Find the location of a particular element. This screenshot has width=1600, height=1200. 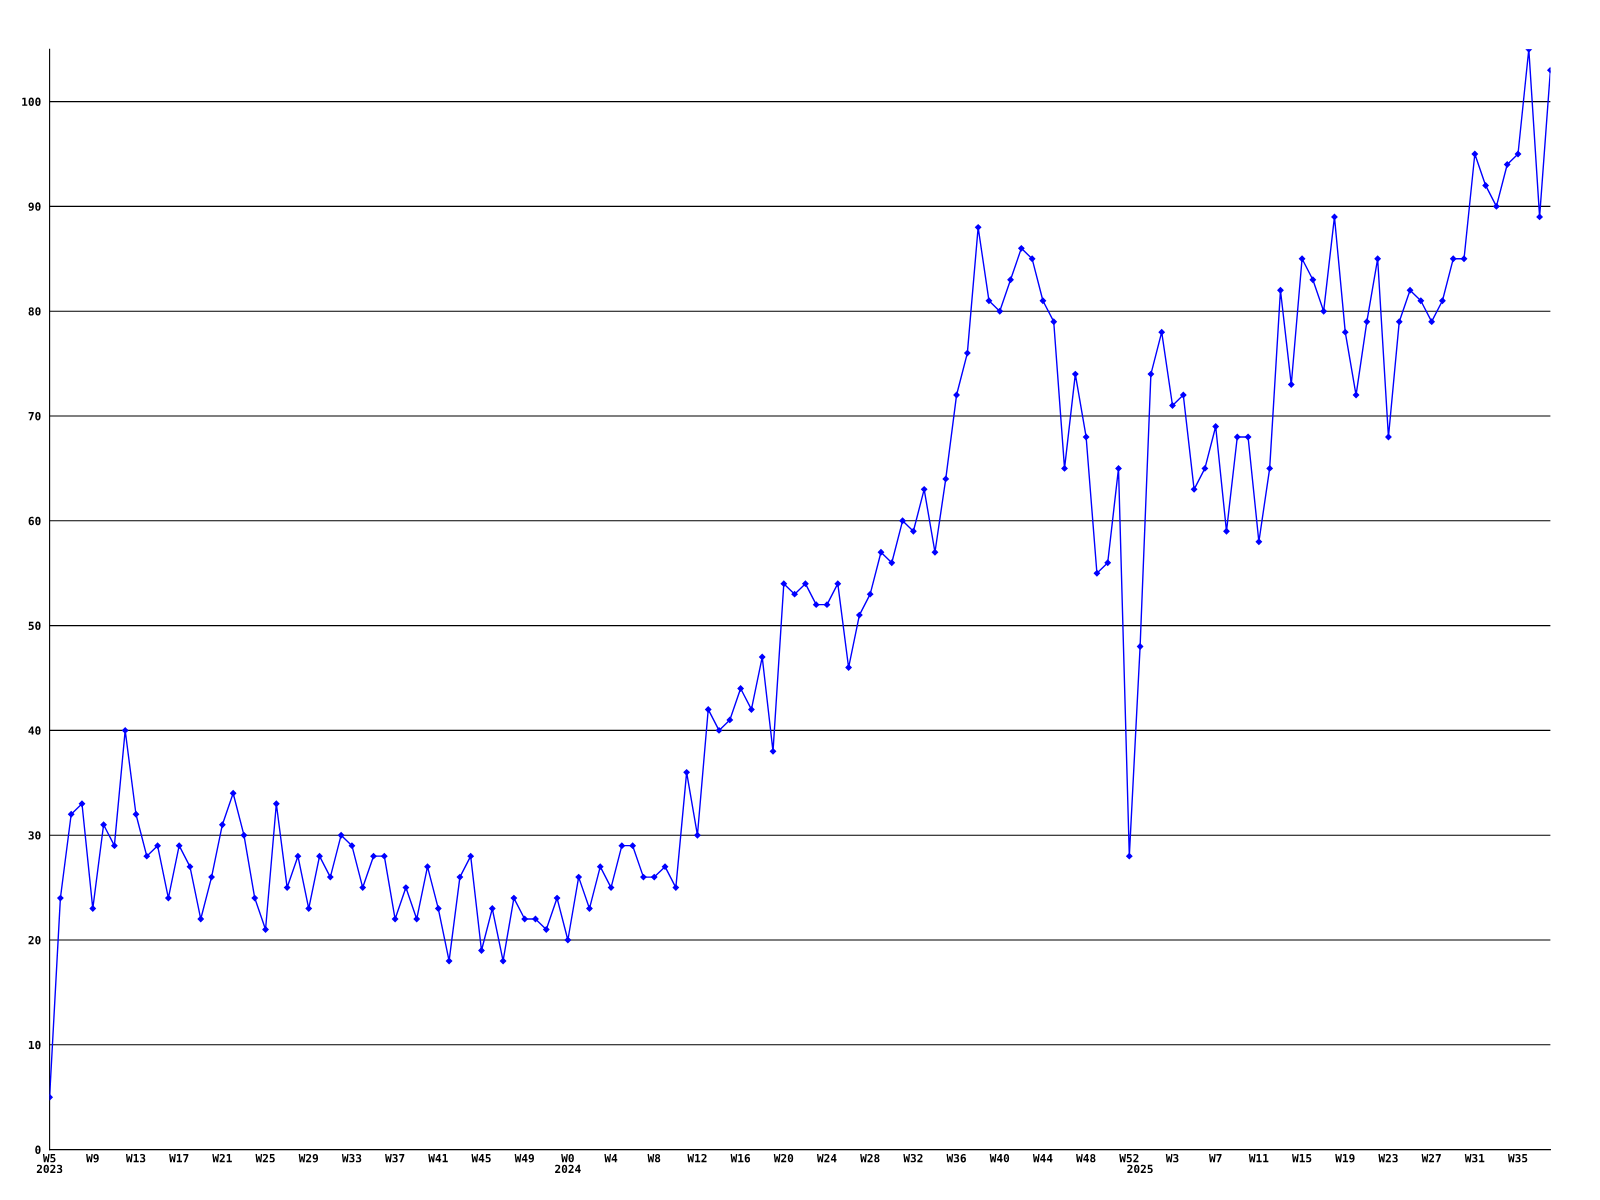

y-tick-label: 50 is located at coordinates (34, 625).